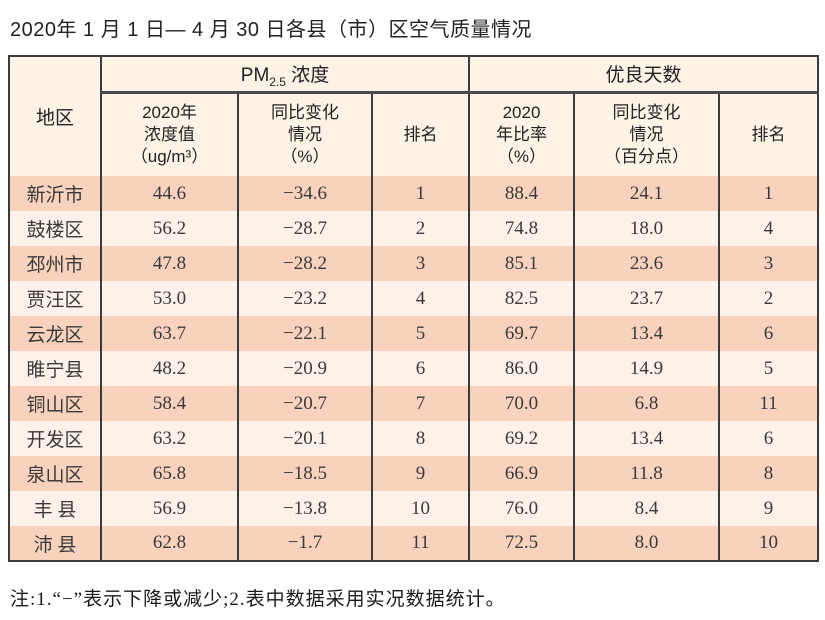  I want to click on pm-value-cell: 63.2, so click(169, 438).